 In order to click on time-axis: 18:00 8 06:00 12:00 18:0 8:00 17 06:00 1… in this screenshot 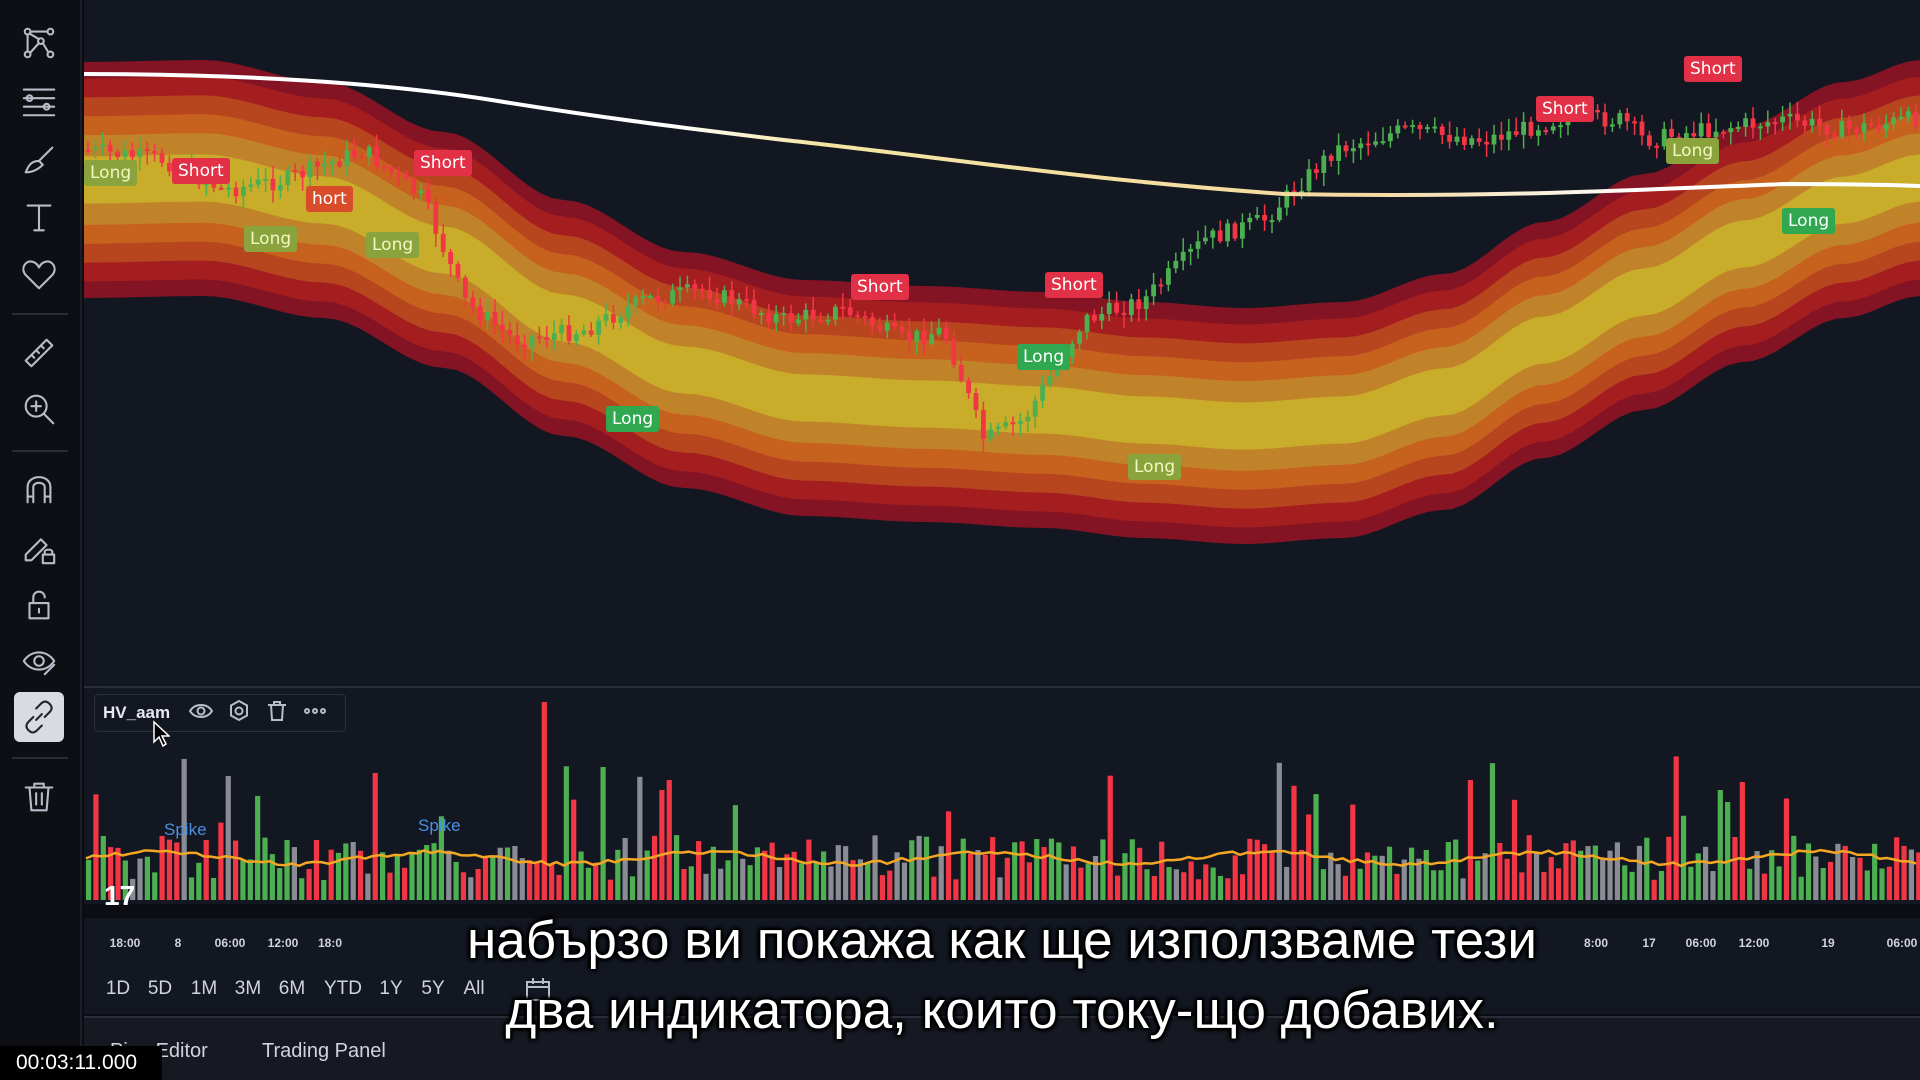, I will do `click(1002, 940)`.